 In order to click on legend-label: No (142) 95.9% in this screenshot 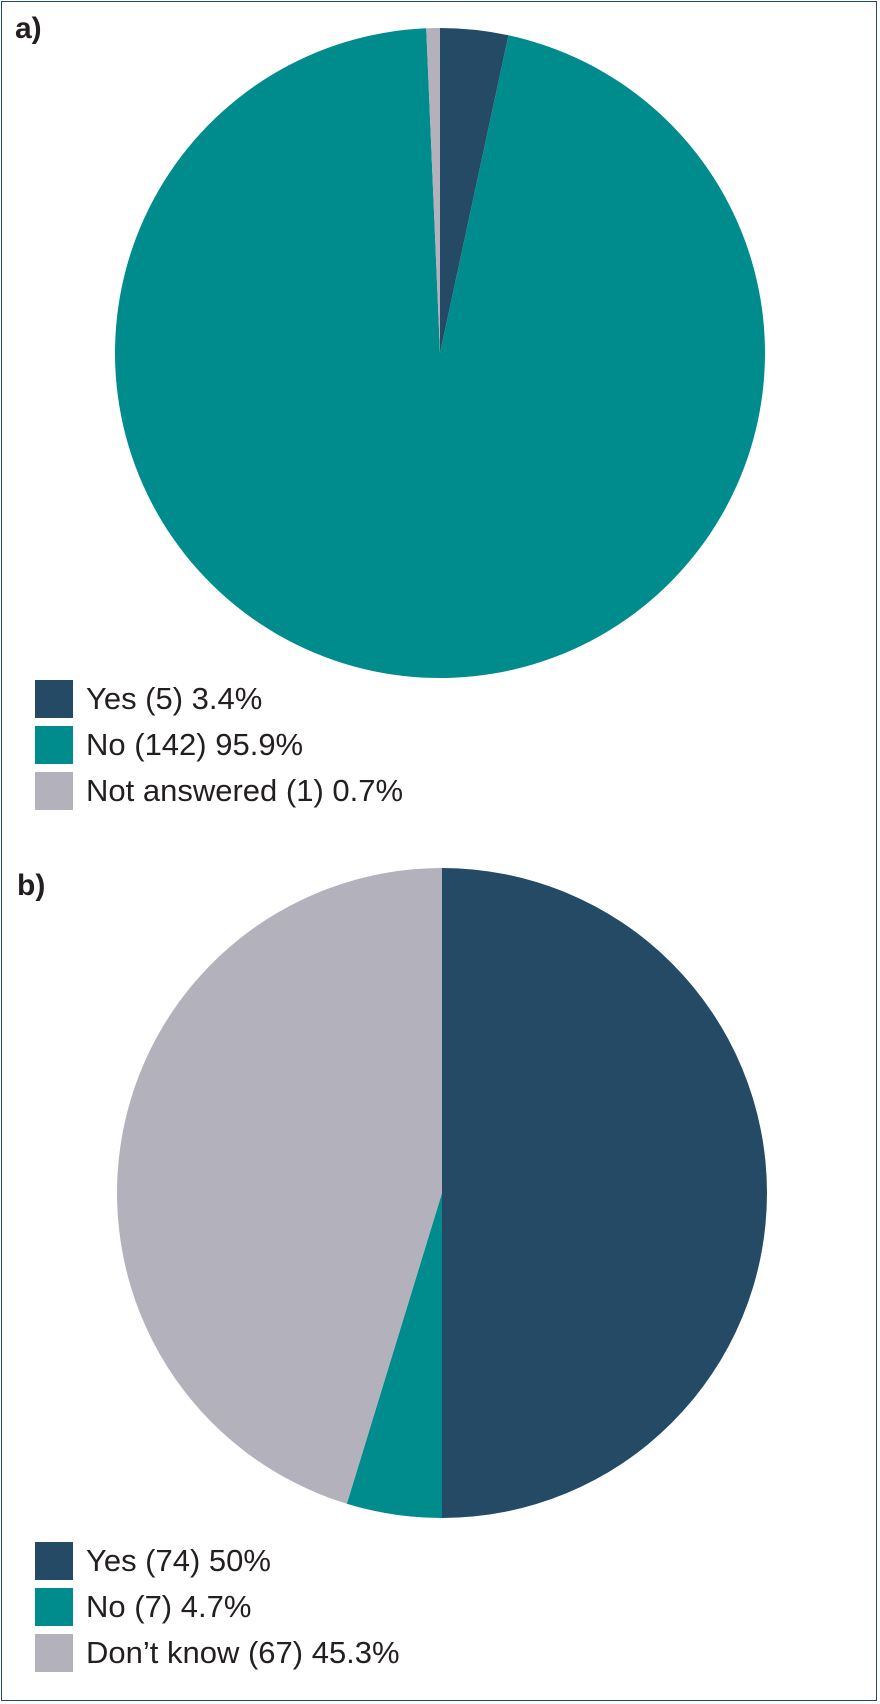, I will do `click(195, 744)`.